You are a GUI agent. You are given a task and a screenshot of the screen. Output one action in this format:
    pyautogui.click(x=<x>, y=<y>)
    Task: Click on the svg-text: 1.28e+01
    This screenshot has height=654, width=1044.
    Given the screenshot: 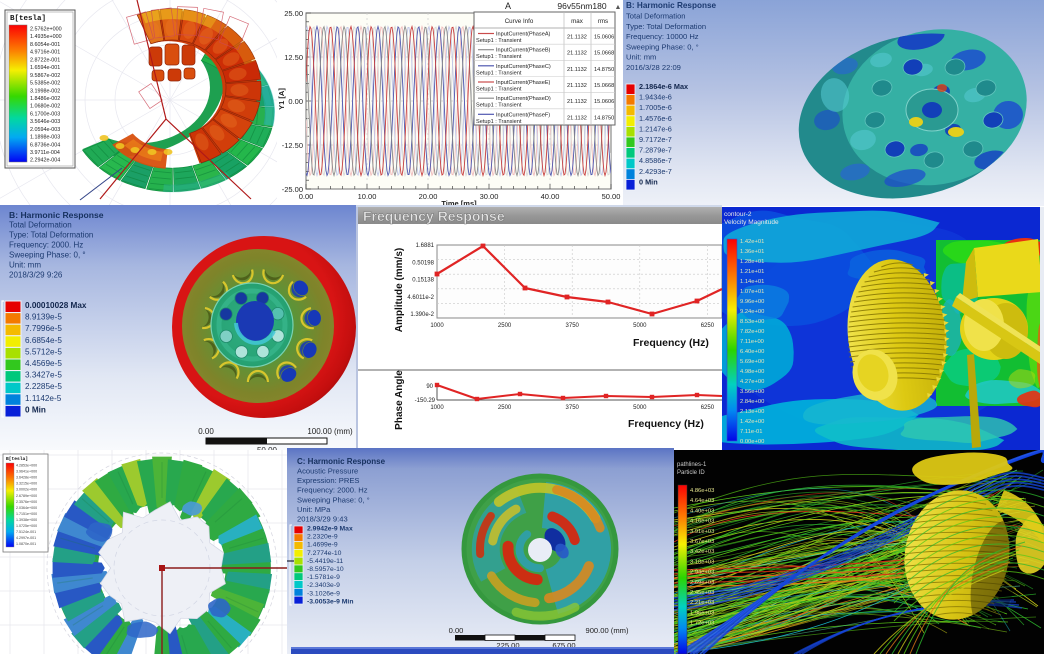 What is the action you would take?
    pyautogui.click(x=752, y=262)
    